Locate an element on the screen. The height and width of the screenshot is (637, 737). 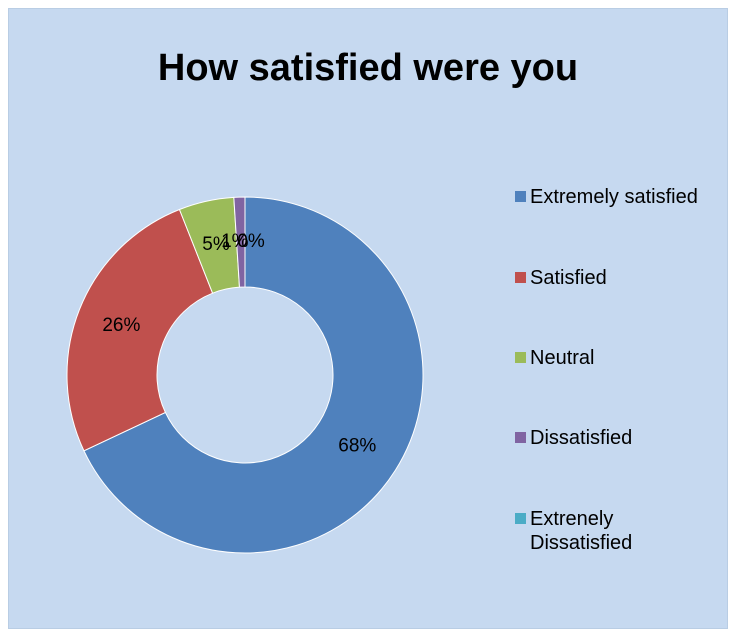
data-label-satisfied: 26% is located at coordinates (121, 325).